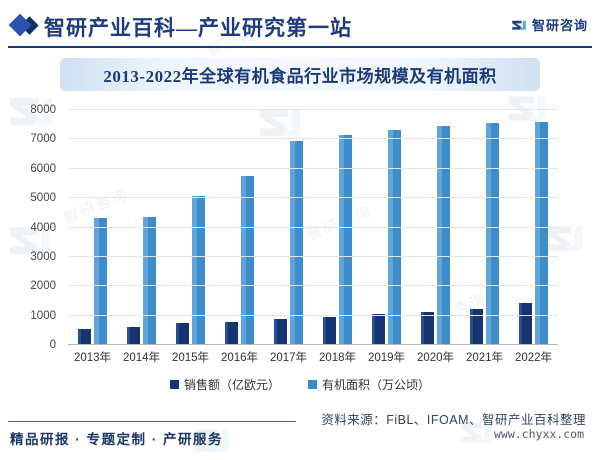 The image size is (600, 460). Describe the element at coordinates (541, 233) in the screenshot. I see `area-bar-2022年` at that location.